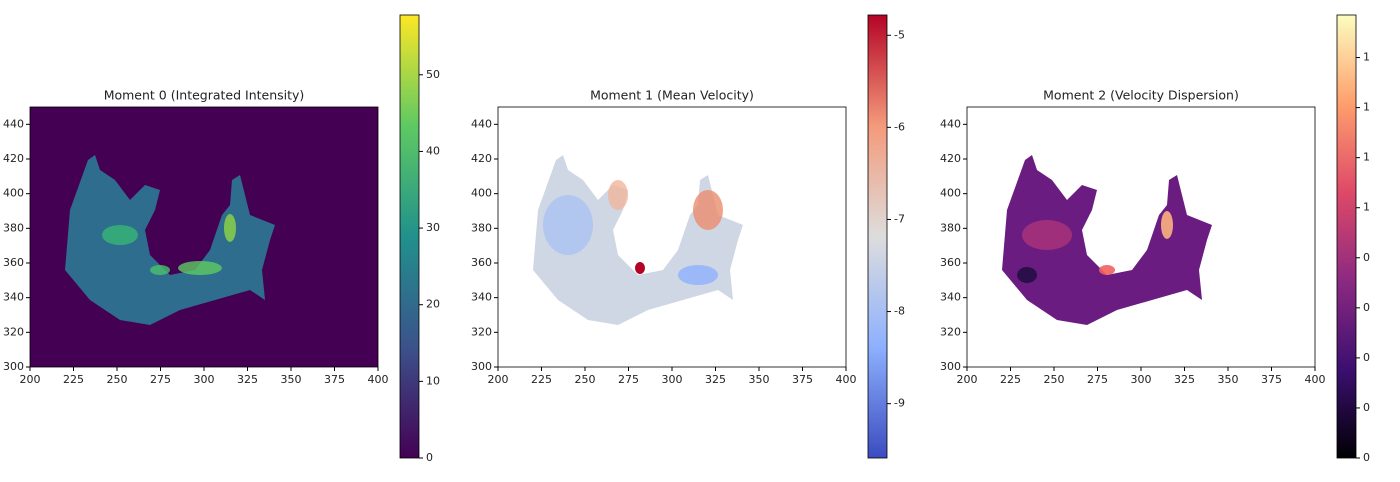  Describe the element at coordinates (899, 126) in the screenshot. I see `colorbar-tick-label: -6` at that location.